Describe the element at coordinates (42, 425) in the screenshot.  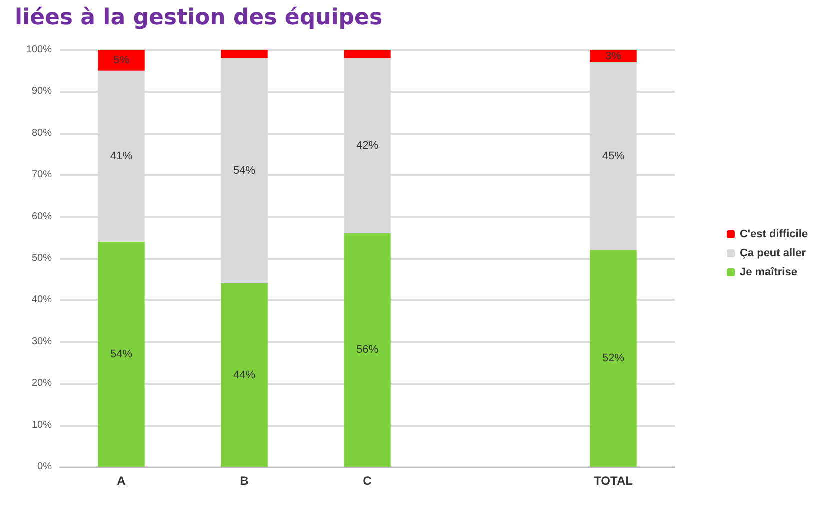
I see `y-tick-label: 10%` at that location.